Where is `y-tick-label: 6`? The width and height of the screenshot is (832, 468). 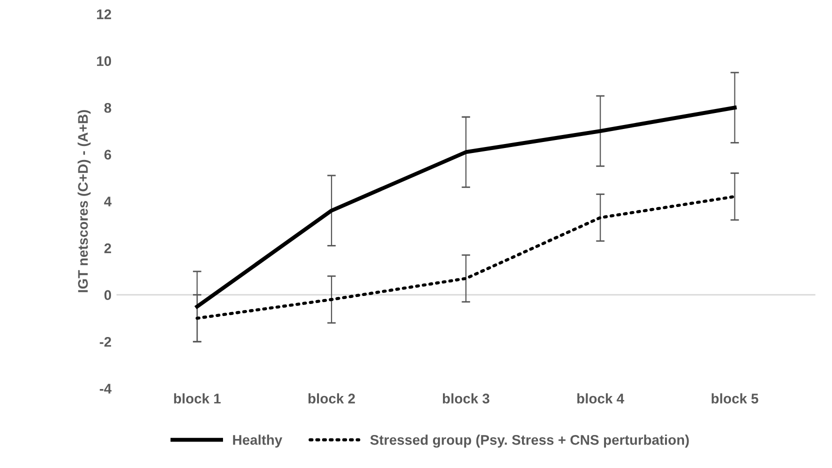 y-tick-label: 6 is located at coordinates (108, 155).